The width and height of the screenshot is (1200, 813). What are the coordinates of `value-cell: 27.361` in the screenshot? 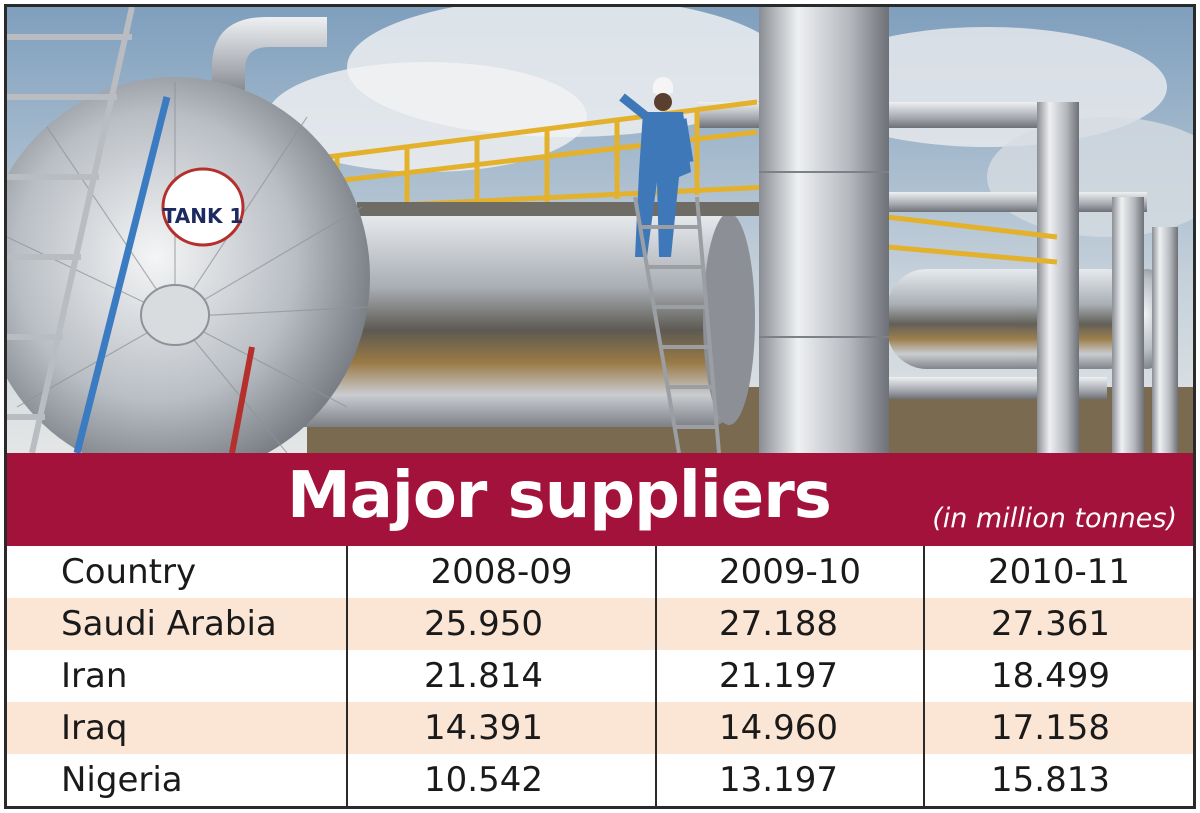 It's located at (1058, 624).